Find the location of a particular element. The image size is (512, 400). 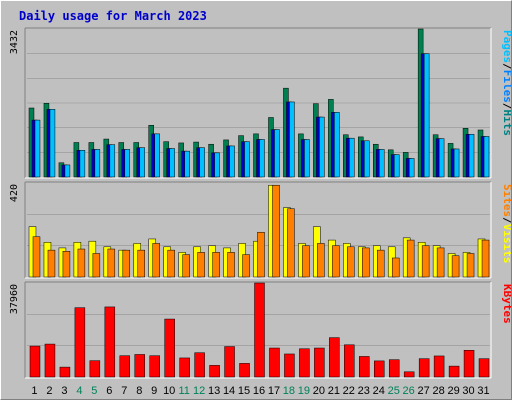

x-tick-day-23: 23 is located at coordinates (364, 391).